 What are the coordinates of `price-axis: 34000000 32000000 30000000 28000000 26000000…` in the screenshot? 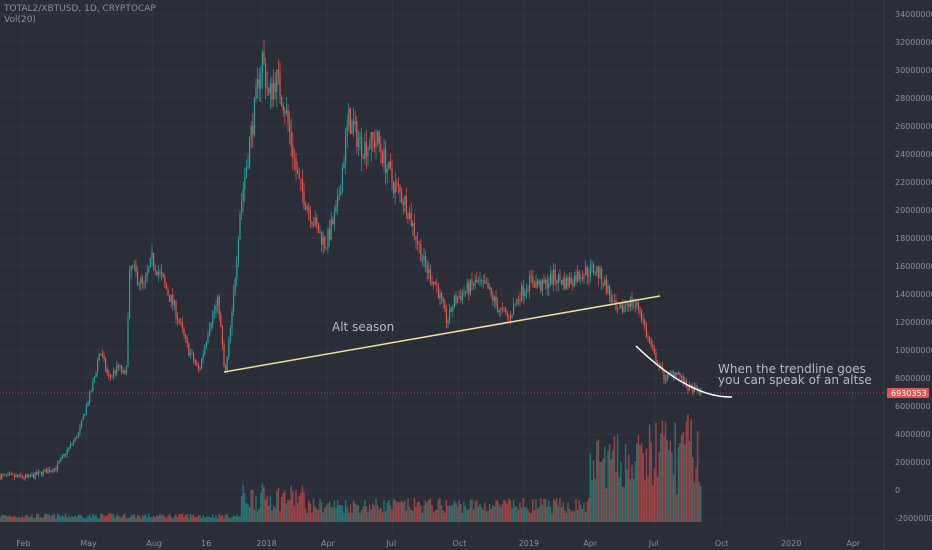 It's located at (907, 275).